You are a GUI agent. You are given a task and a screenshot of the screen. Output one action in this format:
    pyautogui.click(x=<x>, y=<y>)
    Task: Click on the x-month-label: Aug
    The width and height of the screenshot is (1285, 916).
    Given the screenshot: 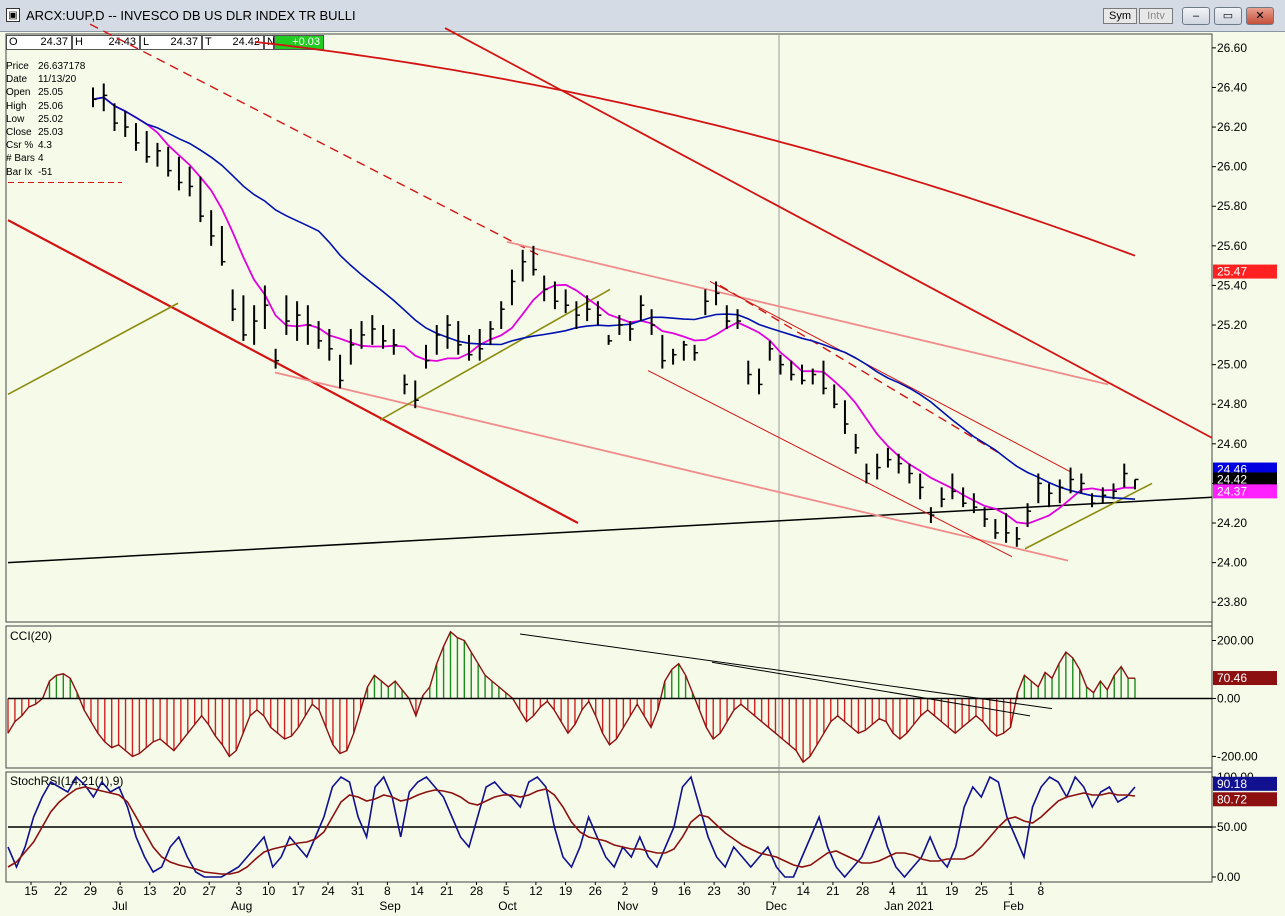 What is the action you would take?
    pyautogui.click(x=241, y=906)
    